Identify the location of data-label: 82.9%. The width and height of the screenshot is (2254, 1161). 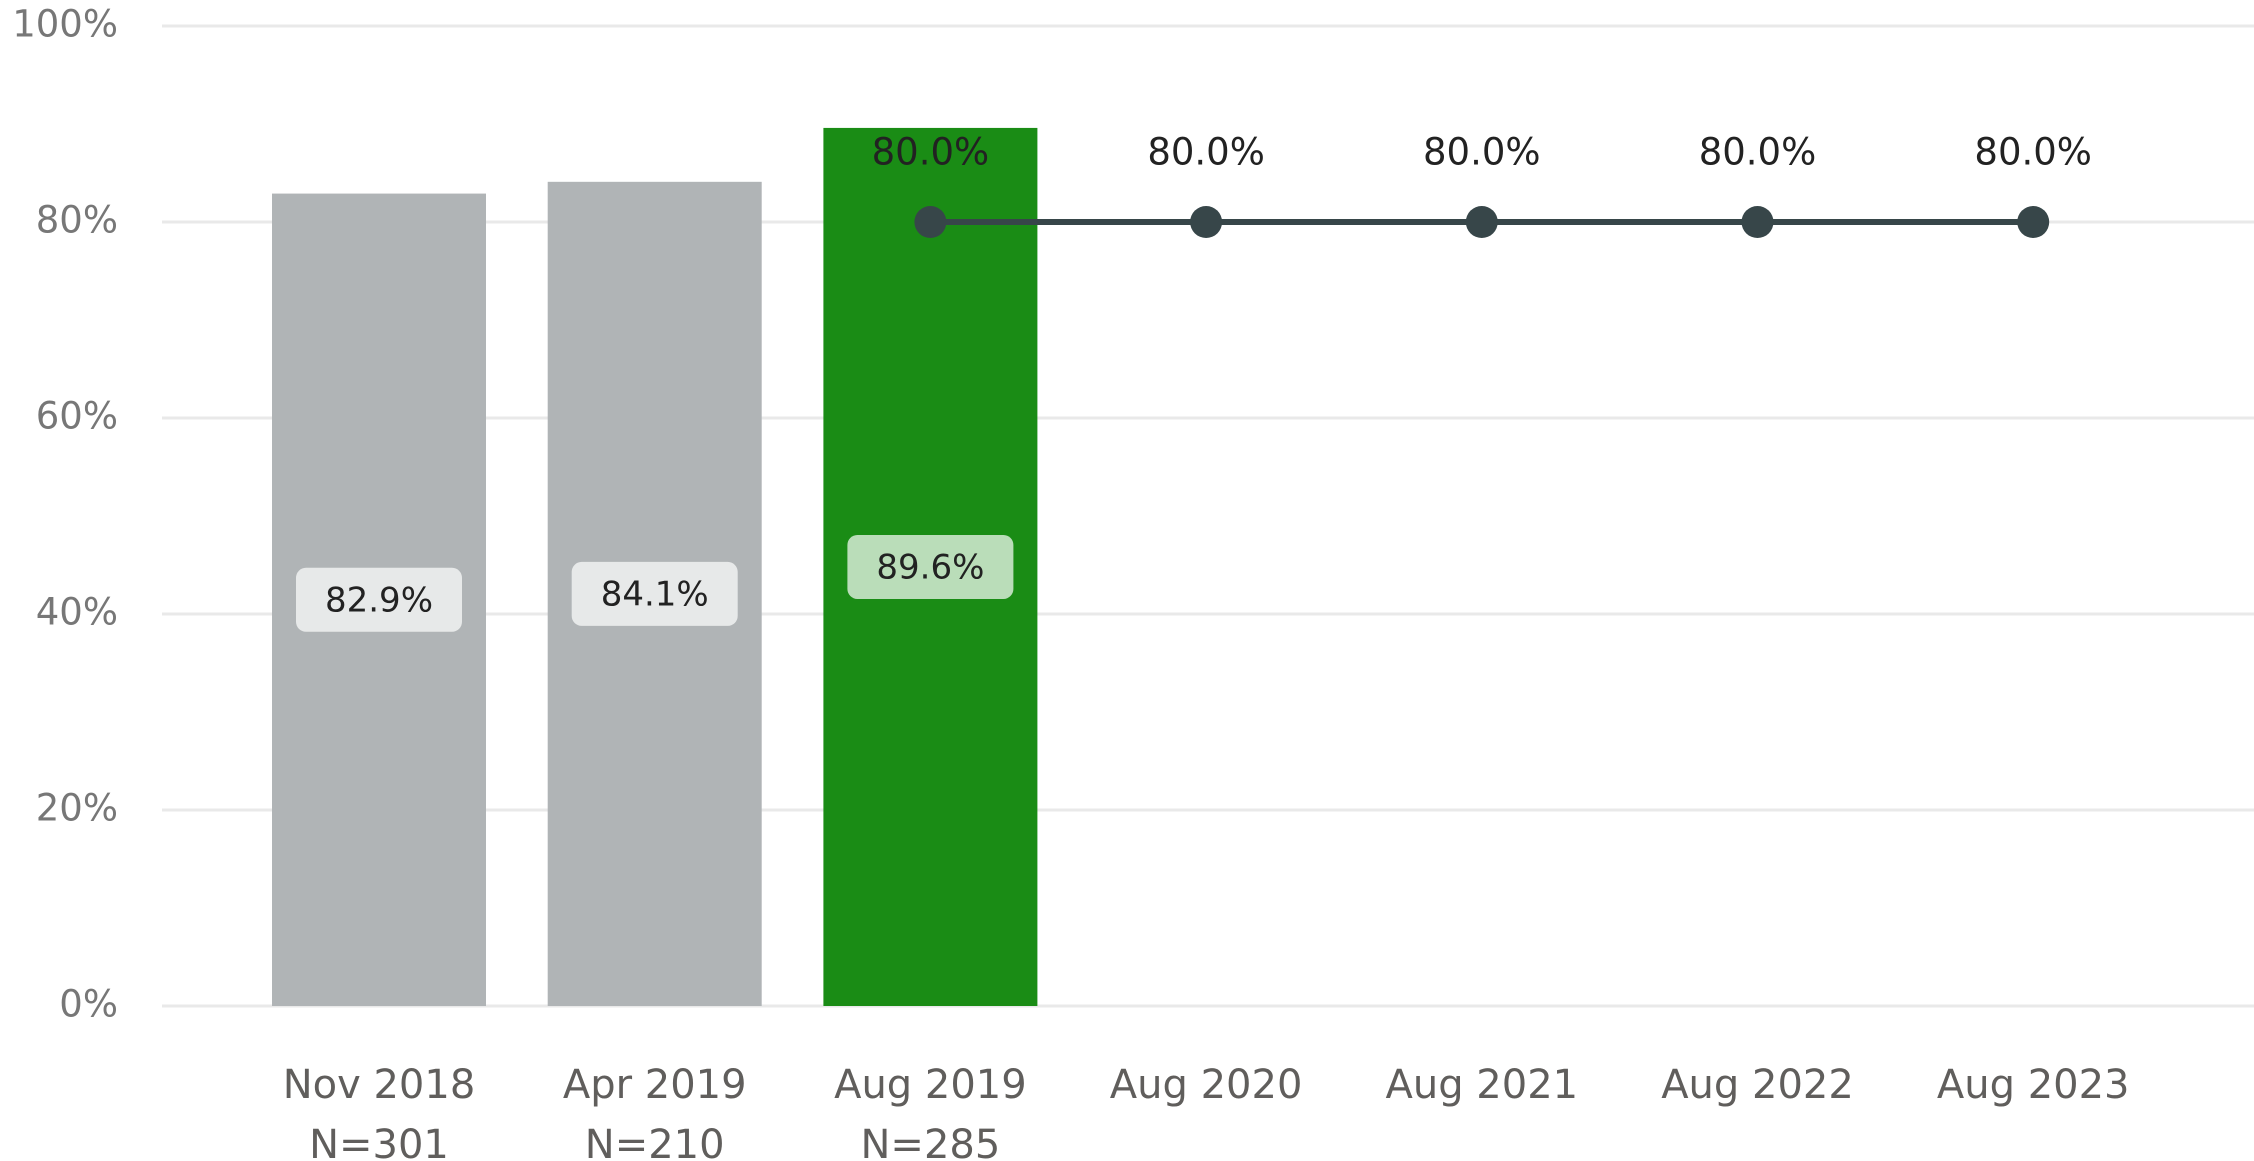
(379, 600).